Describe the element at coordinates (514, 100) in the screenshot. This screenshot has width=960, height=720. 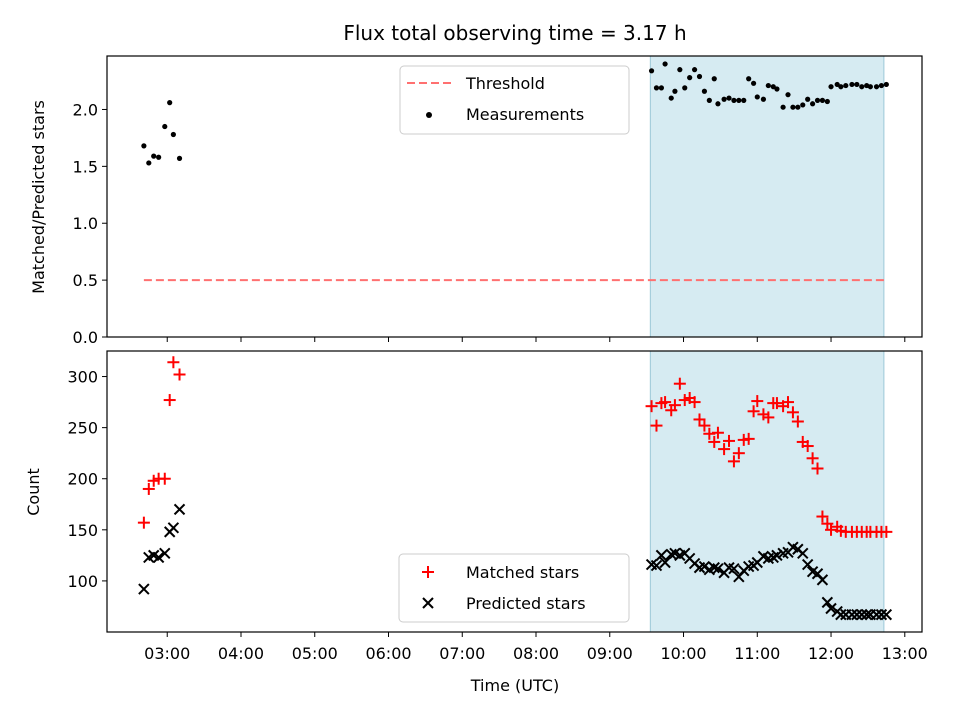
I see `top-legend-box` at that location.